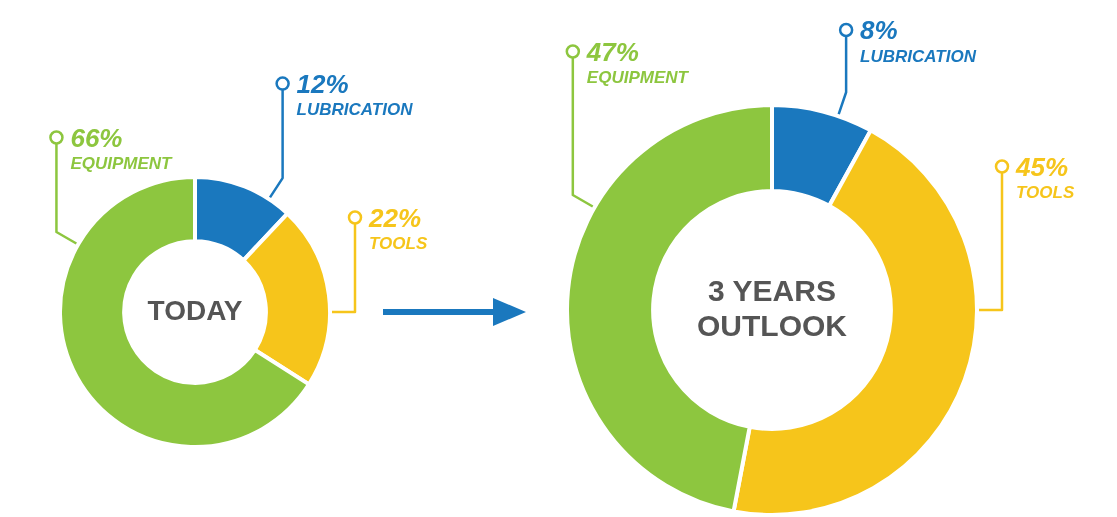 The width and height of the screenshot is (1117, 517). What do you see at coordinates (195, 310) in the screenshot?
I see `text: TODAY` at bounding box center [195, 310].